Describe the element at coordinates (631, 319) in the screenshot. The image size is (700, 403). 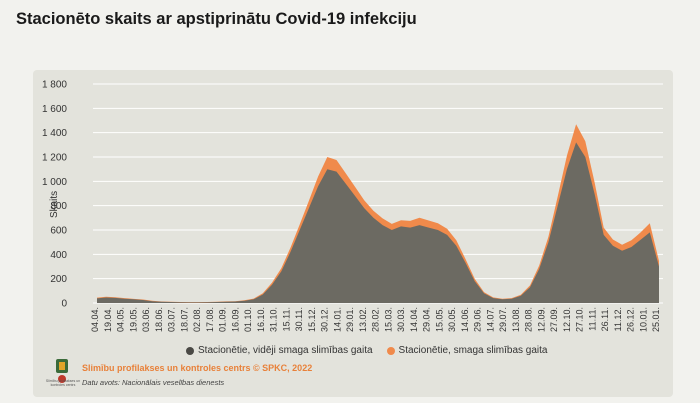
I see `x-tick-label: 26.12.` at that location.